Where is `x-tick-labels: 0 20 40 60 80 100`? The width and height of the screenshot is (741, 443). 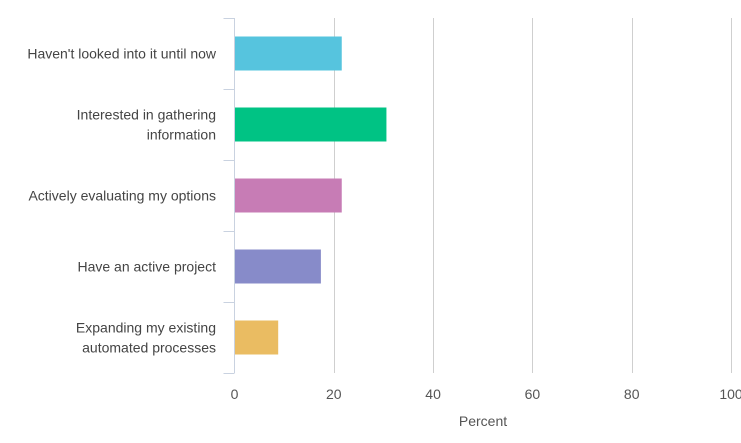
x-tick-labels: 0 20 40 60 80 100 is located at coordinates (486, 394).